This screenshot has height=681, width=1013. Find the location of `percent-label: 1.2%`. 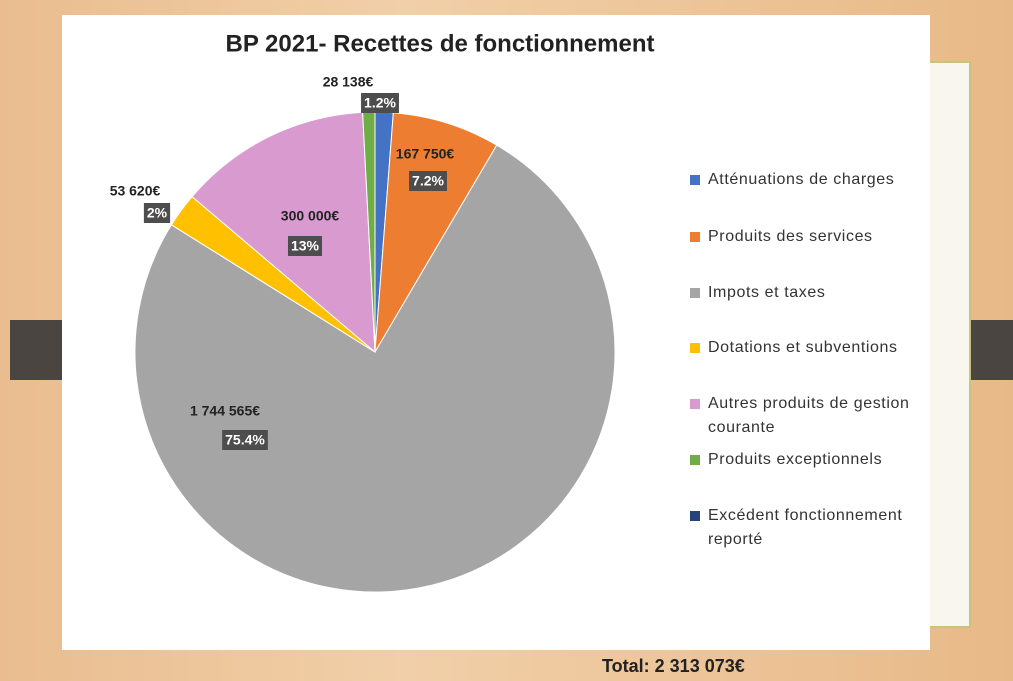

percent-label: 1.2% is located at coordinates (380, 103).